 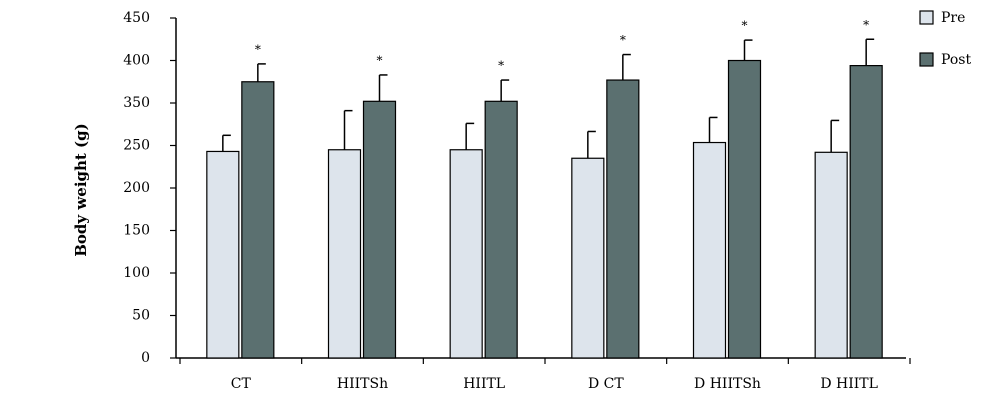 I want to click on x-tick-label: CT, so click(x=241, y=384).